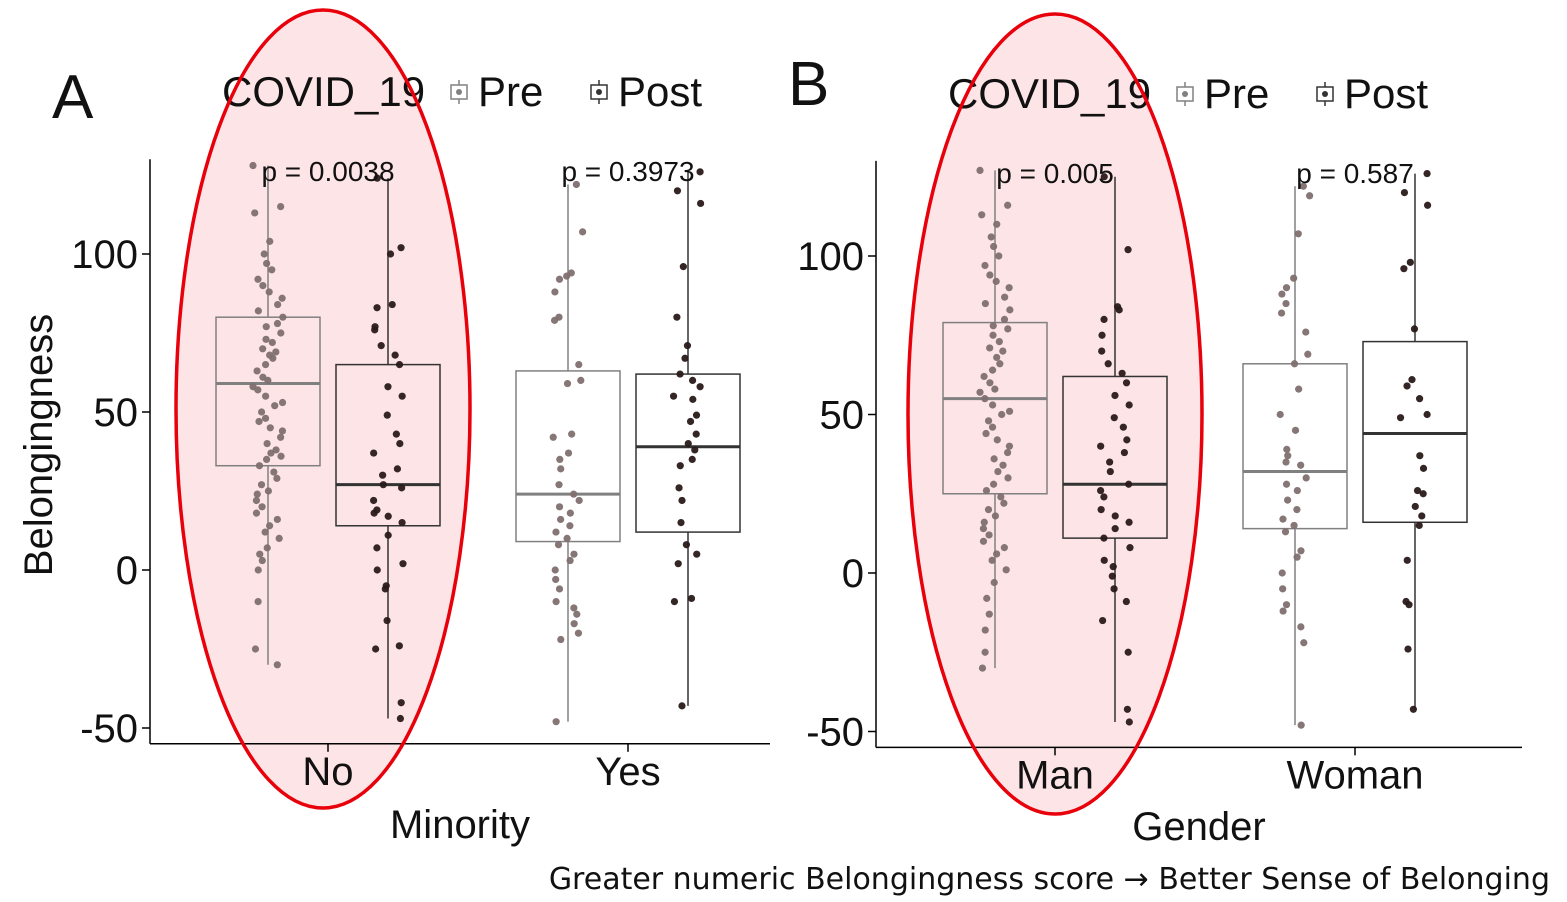  What do you see at coordinates (1354, 775) in the screenshot?
I see `x-tick-label: Woman` at bounding box center [1354, 775].